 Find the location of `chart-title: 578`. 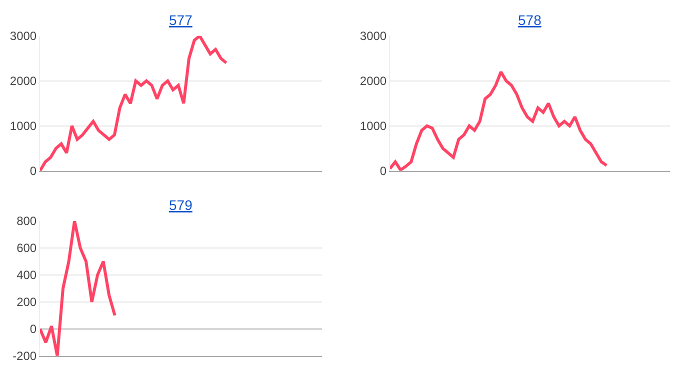

chart-title: 578 is located at coordinates (530, 20).